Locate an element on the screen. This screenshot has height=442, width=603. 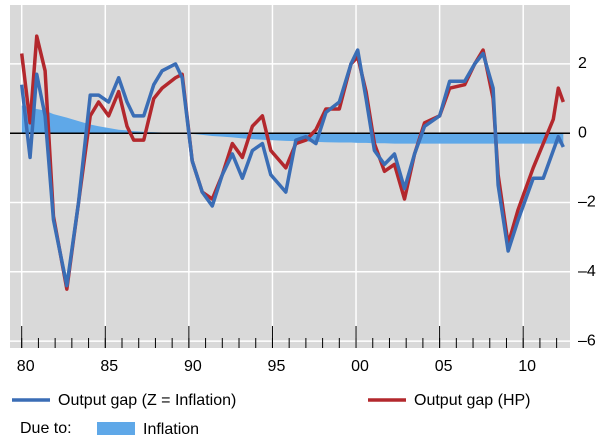
y-tick-label: 2 is located at coordinates (582, 63).